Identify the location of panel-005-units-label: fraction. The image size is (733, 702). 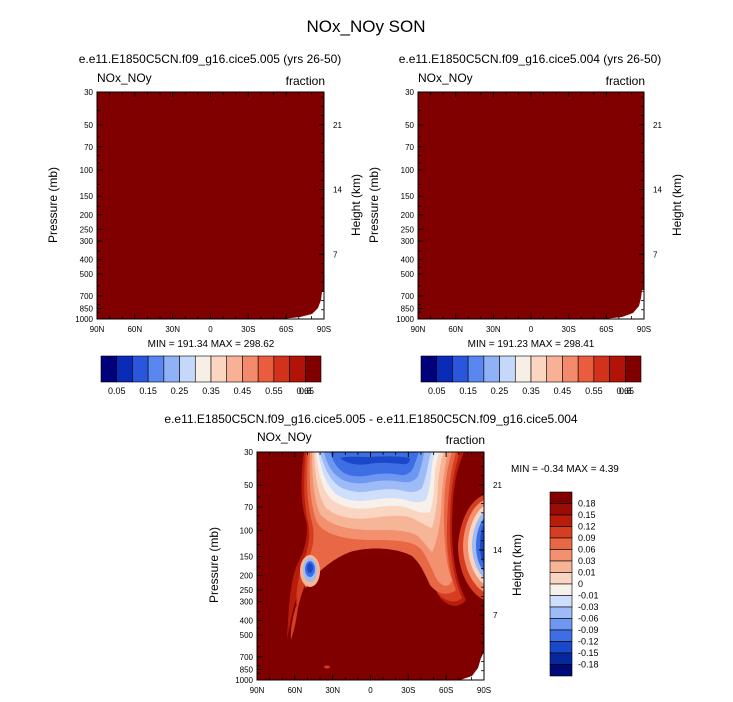
(305, 81).